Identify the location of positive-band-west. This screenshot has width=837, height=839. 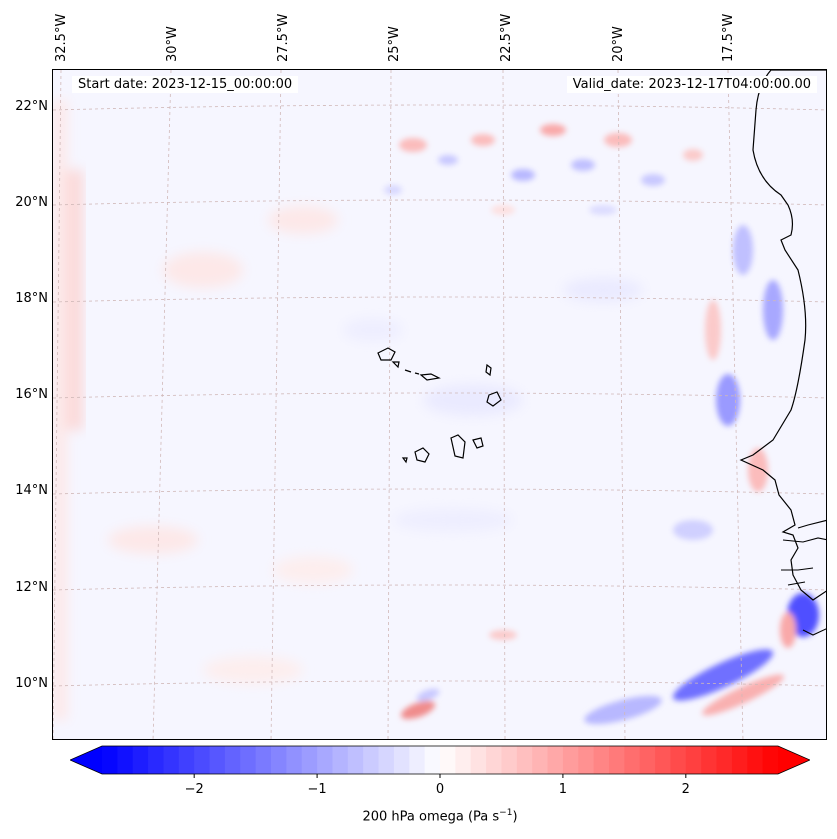
(68, 410).